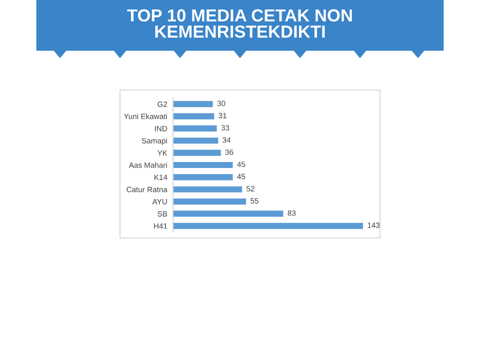  Describe the element at coordinates (239, 23) in the screenshot. I see `chart-title: TOP 10 MEDIA CETAK NON KEMENRISTEKDIKTI` at that location.